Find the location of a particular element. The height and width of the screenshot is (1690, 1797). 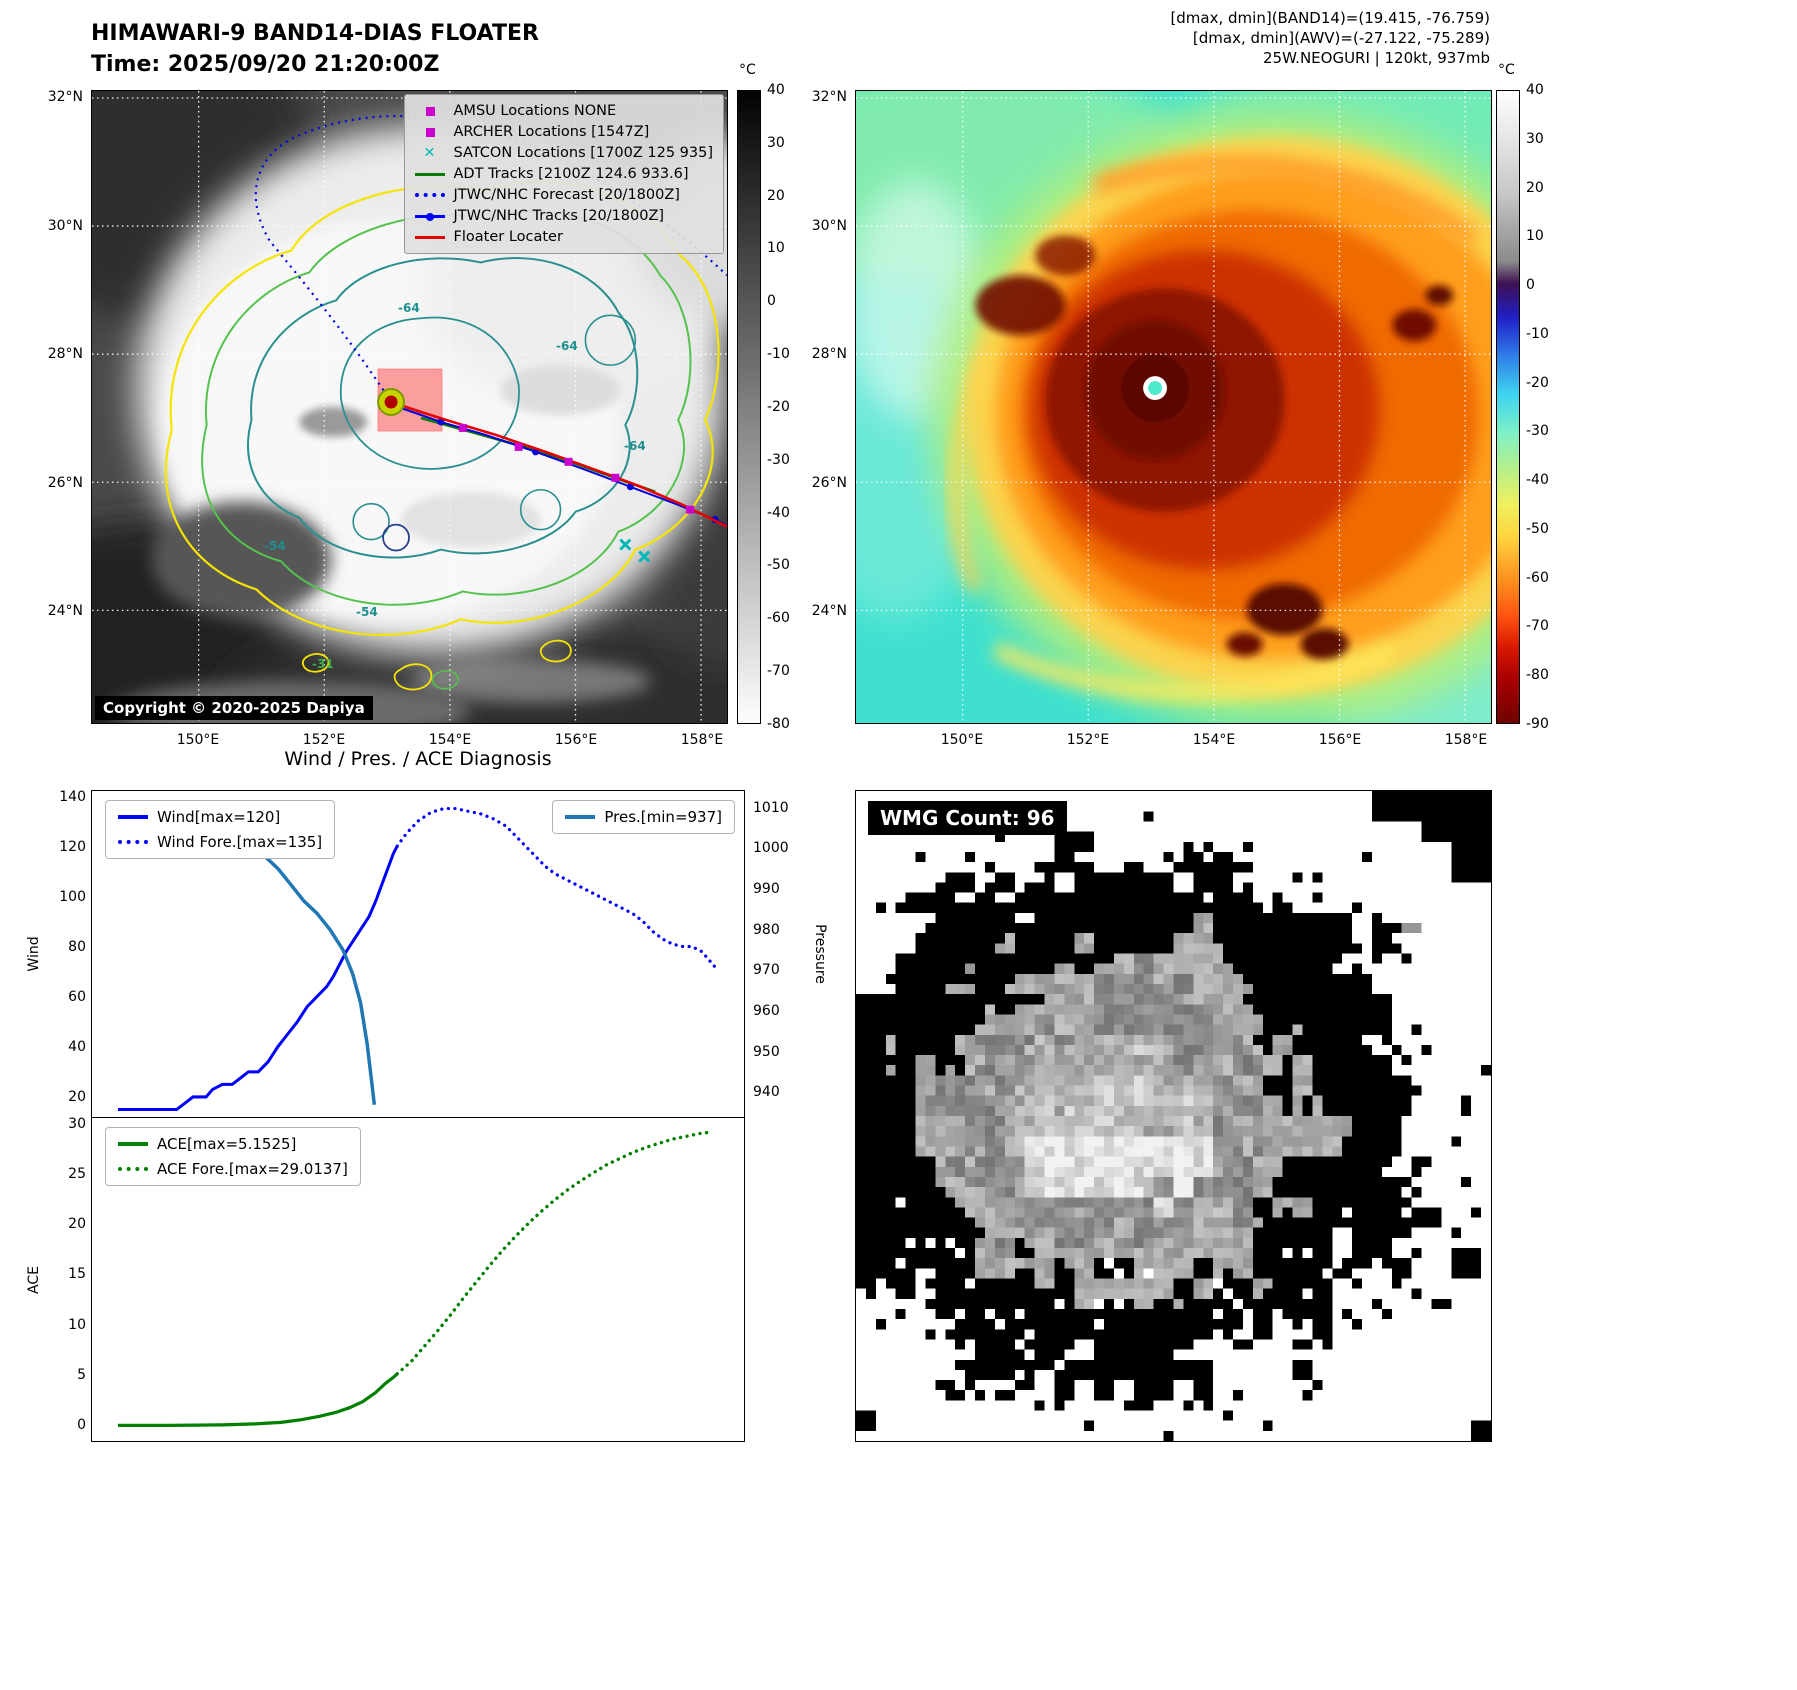

right-map-header-line2: [dmax, dmin](AWV)=(-27.122, -75.289) is located at coordinates (1341, 38).